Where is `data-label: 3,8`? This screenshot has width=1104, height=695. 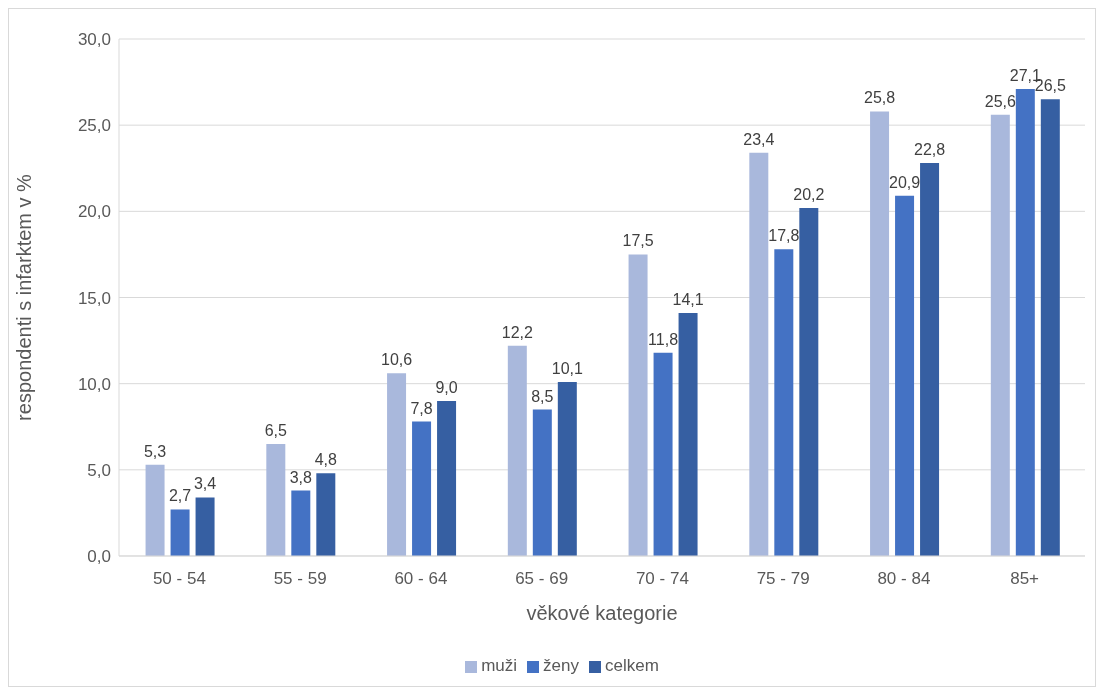
data-label: 3,8 is located at coordinates (301, 477).